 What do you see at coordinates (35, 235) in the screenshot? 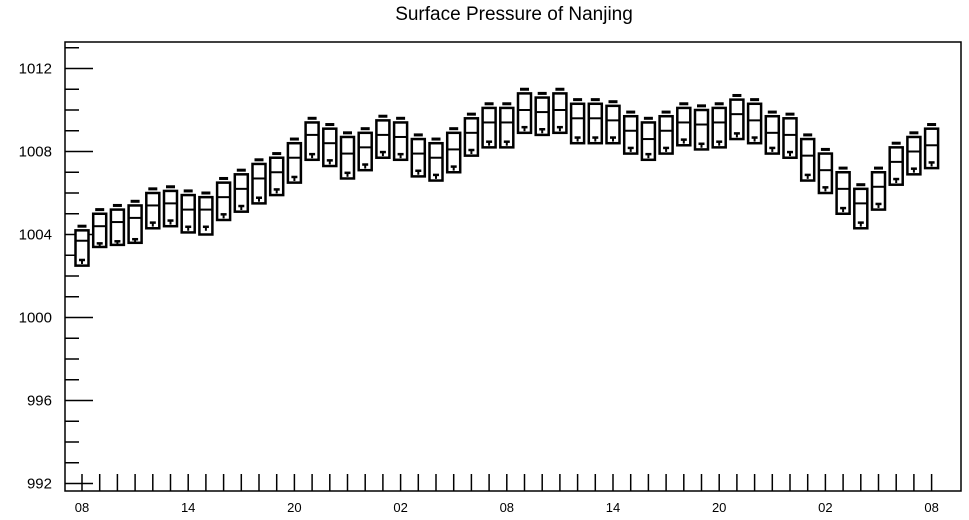
I see `y-tick-label: 1004` at bounding box center [35, 235].